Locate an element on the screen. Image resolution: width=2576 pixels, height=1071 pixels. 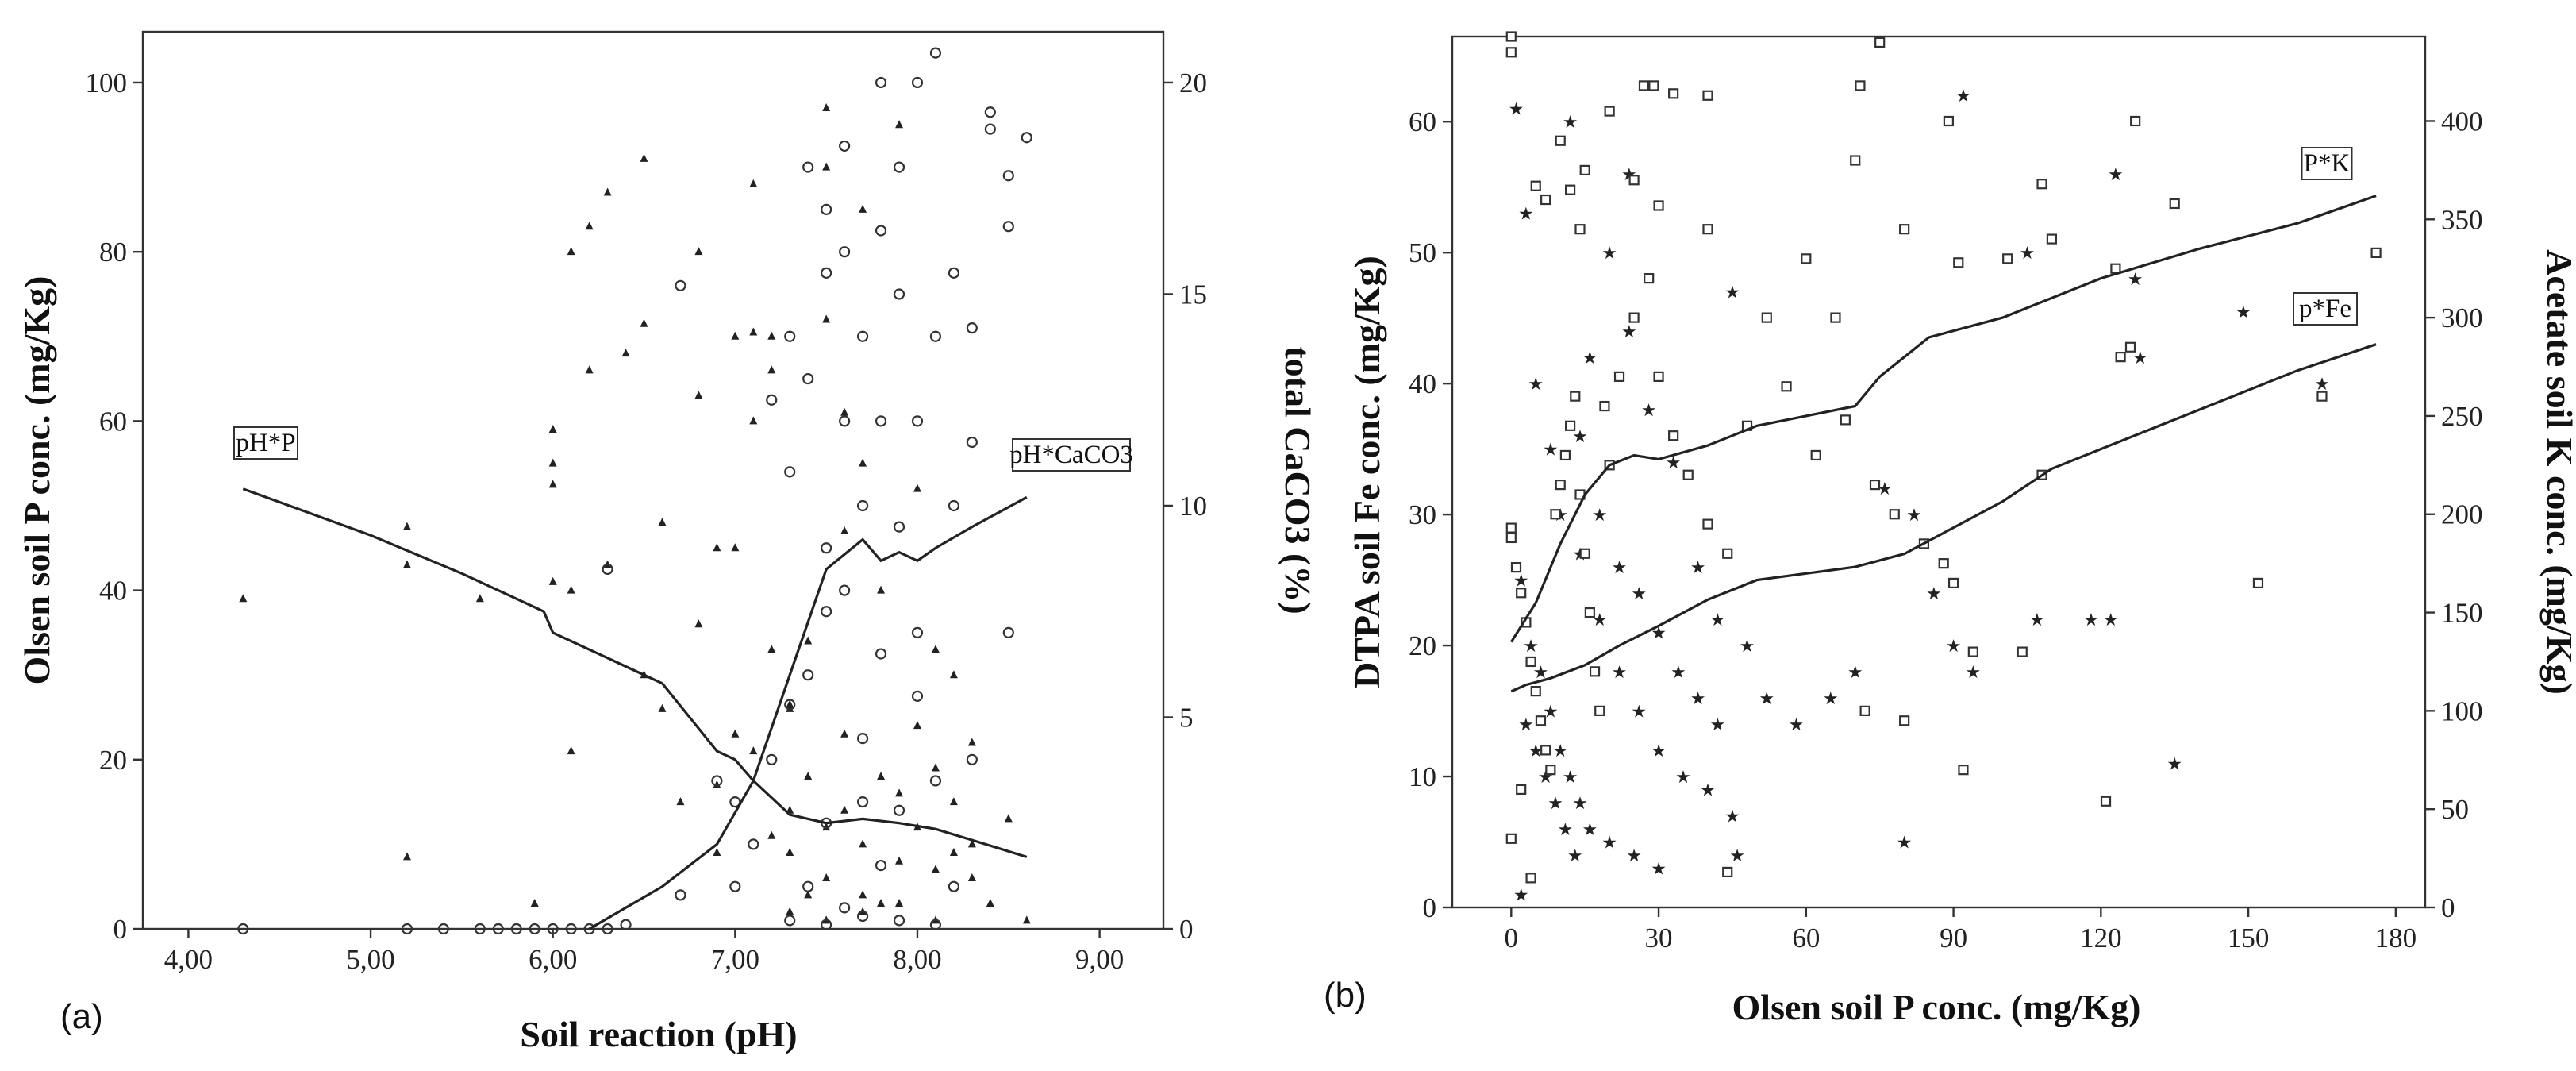
y-tick-label: 80 is located at coordinates (113, 252).